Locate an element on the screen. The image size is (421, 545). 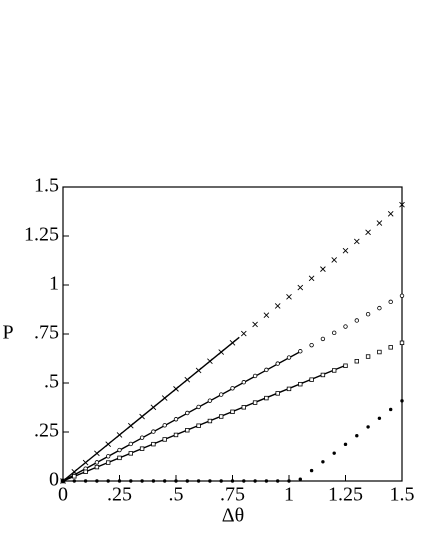
x-tick-label: .5 is located at coordinates (176, 495).